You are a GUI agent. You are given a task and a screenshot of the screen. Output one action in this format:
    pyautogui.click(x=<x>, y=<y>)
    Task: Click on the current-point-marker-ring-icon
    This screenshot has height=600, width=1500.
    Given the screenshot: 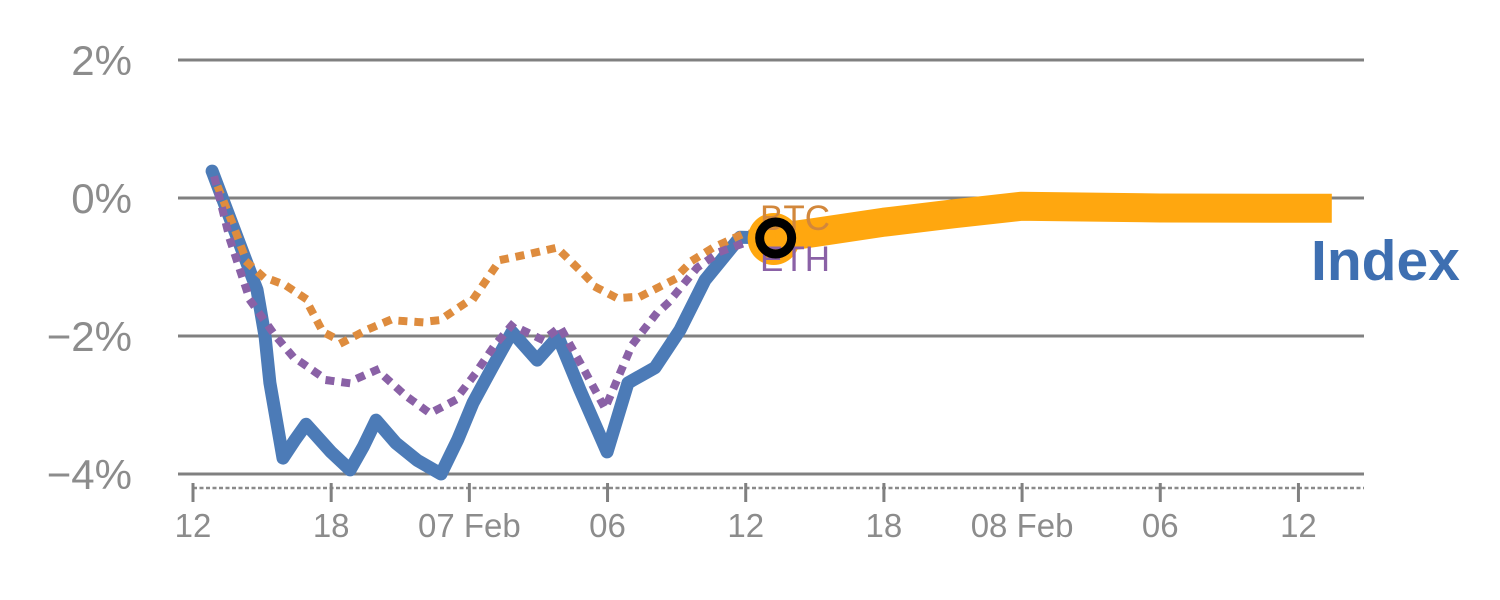 What is the action you would take?
    pyautogui.click(x=776, y=238)
    